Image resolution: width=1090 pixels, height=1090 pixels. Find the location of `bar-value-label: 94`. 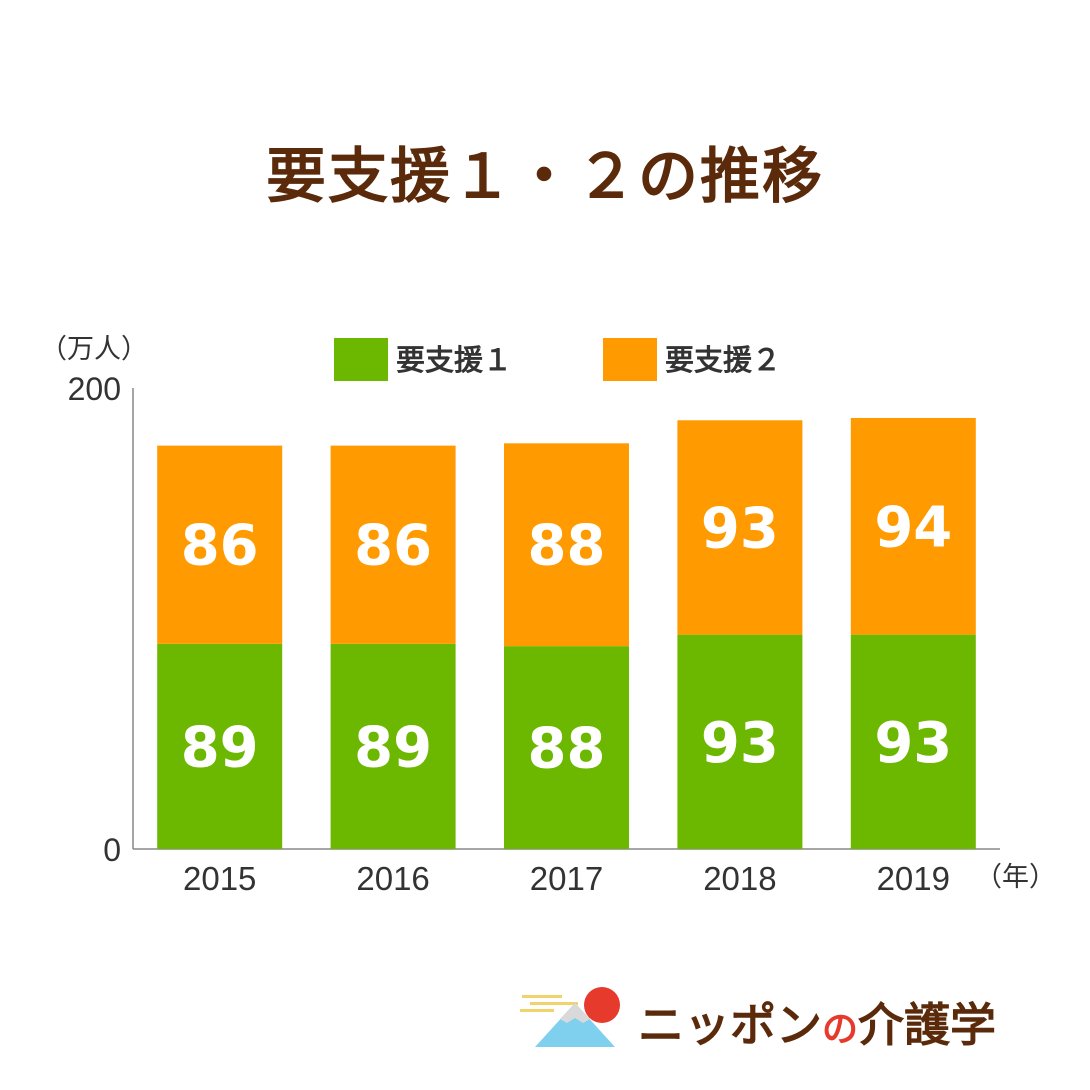

bar-value-label: 94 is located at coordinates (913, 527).